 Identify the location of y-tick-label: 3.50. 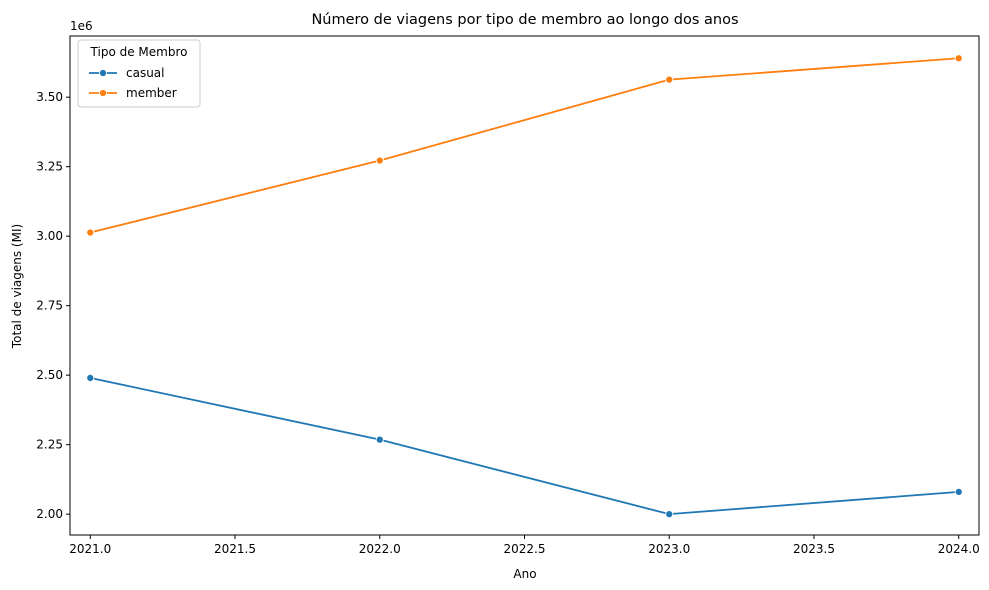
(49, 97).